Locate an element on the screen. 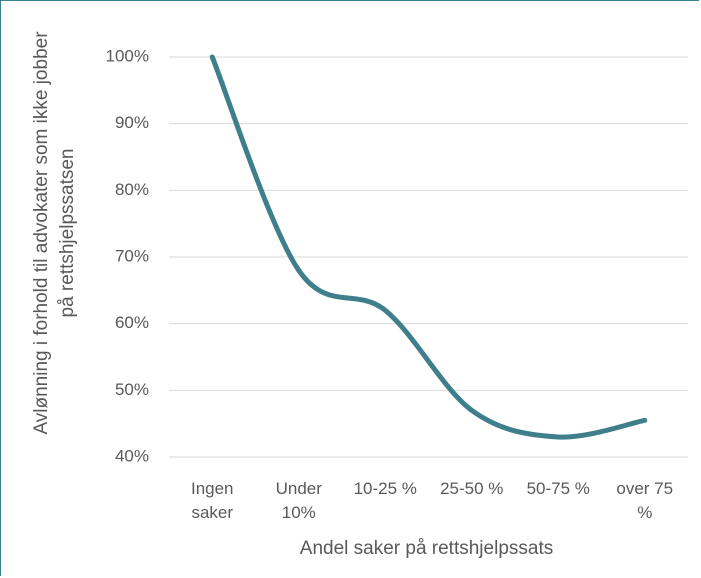  x-tick-label: Under 10% is located at coordinates (298, 500).